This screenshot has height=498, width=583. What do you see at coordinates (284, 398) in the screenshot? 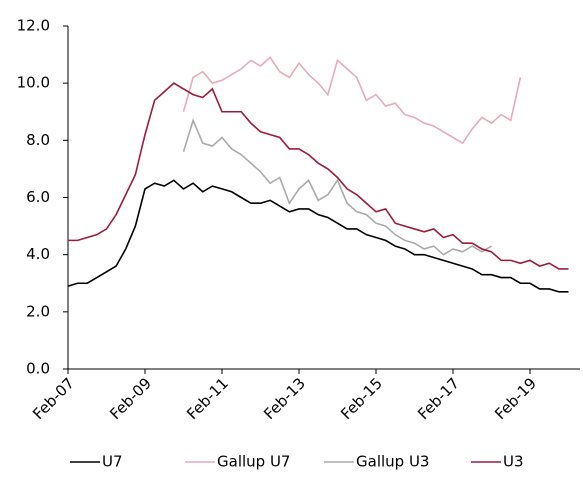
I see `x-tick-label: Feb-13` at bounding box center [284, 398].